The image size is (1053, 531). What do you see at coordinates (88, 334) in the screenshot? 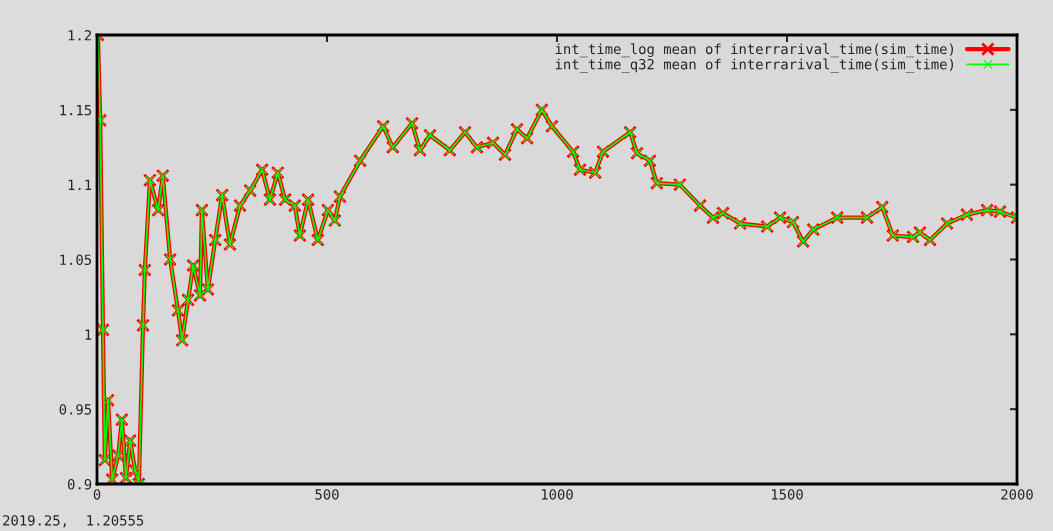
I see `y-tick-label: 1` at bounding box center [88, 334].